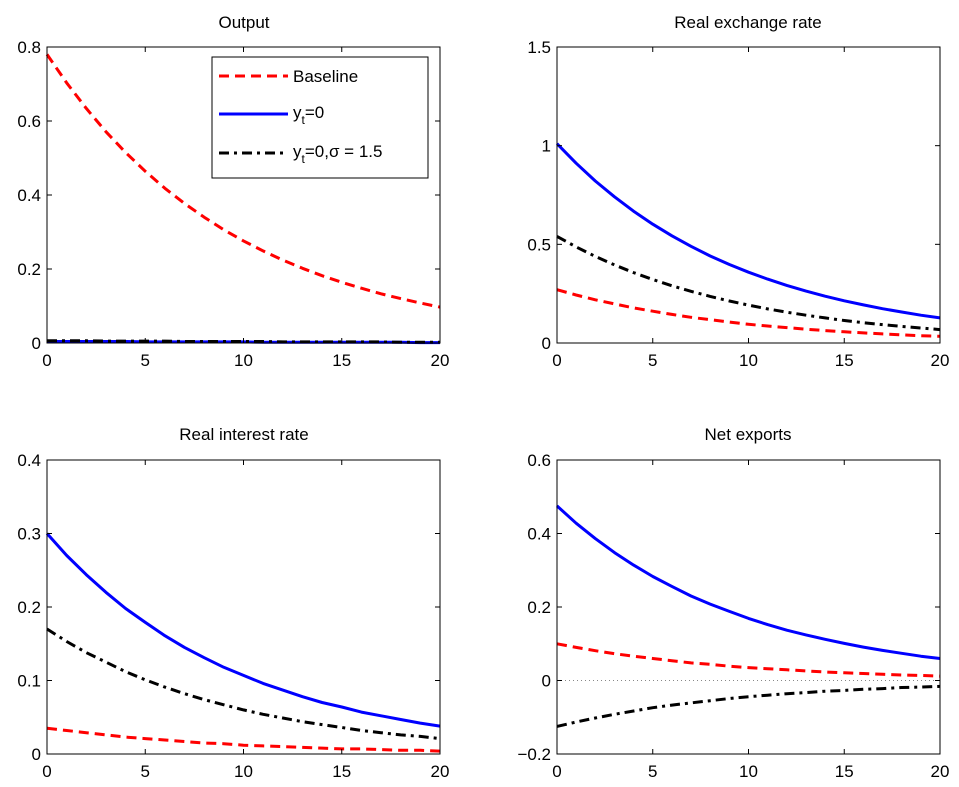 This screenshot has width=959, height=787. What do you see at coordinates (748, 434) in the screenshot?
I see `panel-title: Net exports` at bounding box center [748, 434].